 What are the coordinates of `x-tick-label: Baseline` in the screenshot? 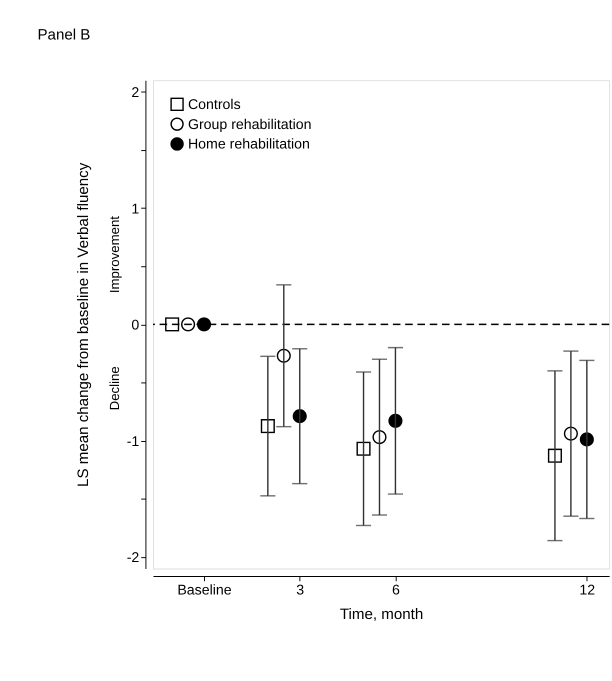 It's located at (204, 590).